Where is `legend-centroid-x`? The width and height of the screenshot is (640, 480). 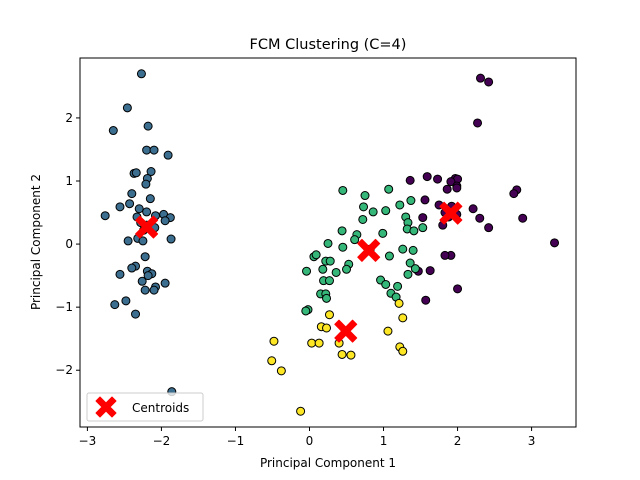 legend-centroid-x is located at coordinates (106, 407).